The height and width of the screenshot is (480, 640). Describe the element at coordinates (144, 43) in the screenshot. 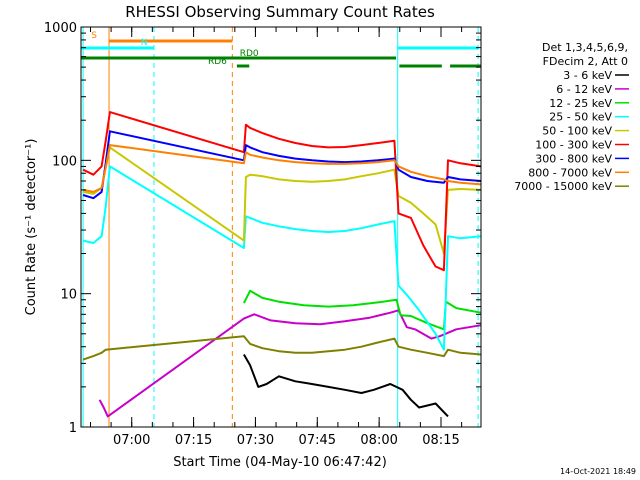

I see `state-bar-label-n: N` at that location.